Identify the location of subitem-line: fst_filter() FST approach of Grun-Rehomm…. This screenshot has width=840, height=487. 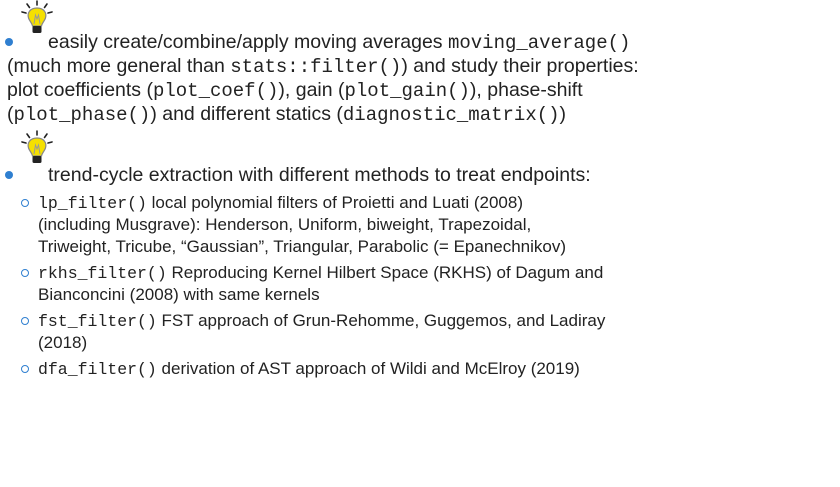
(321, 321).